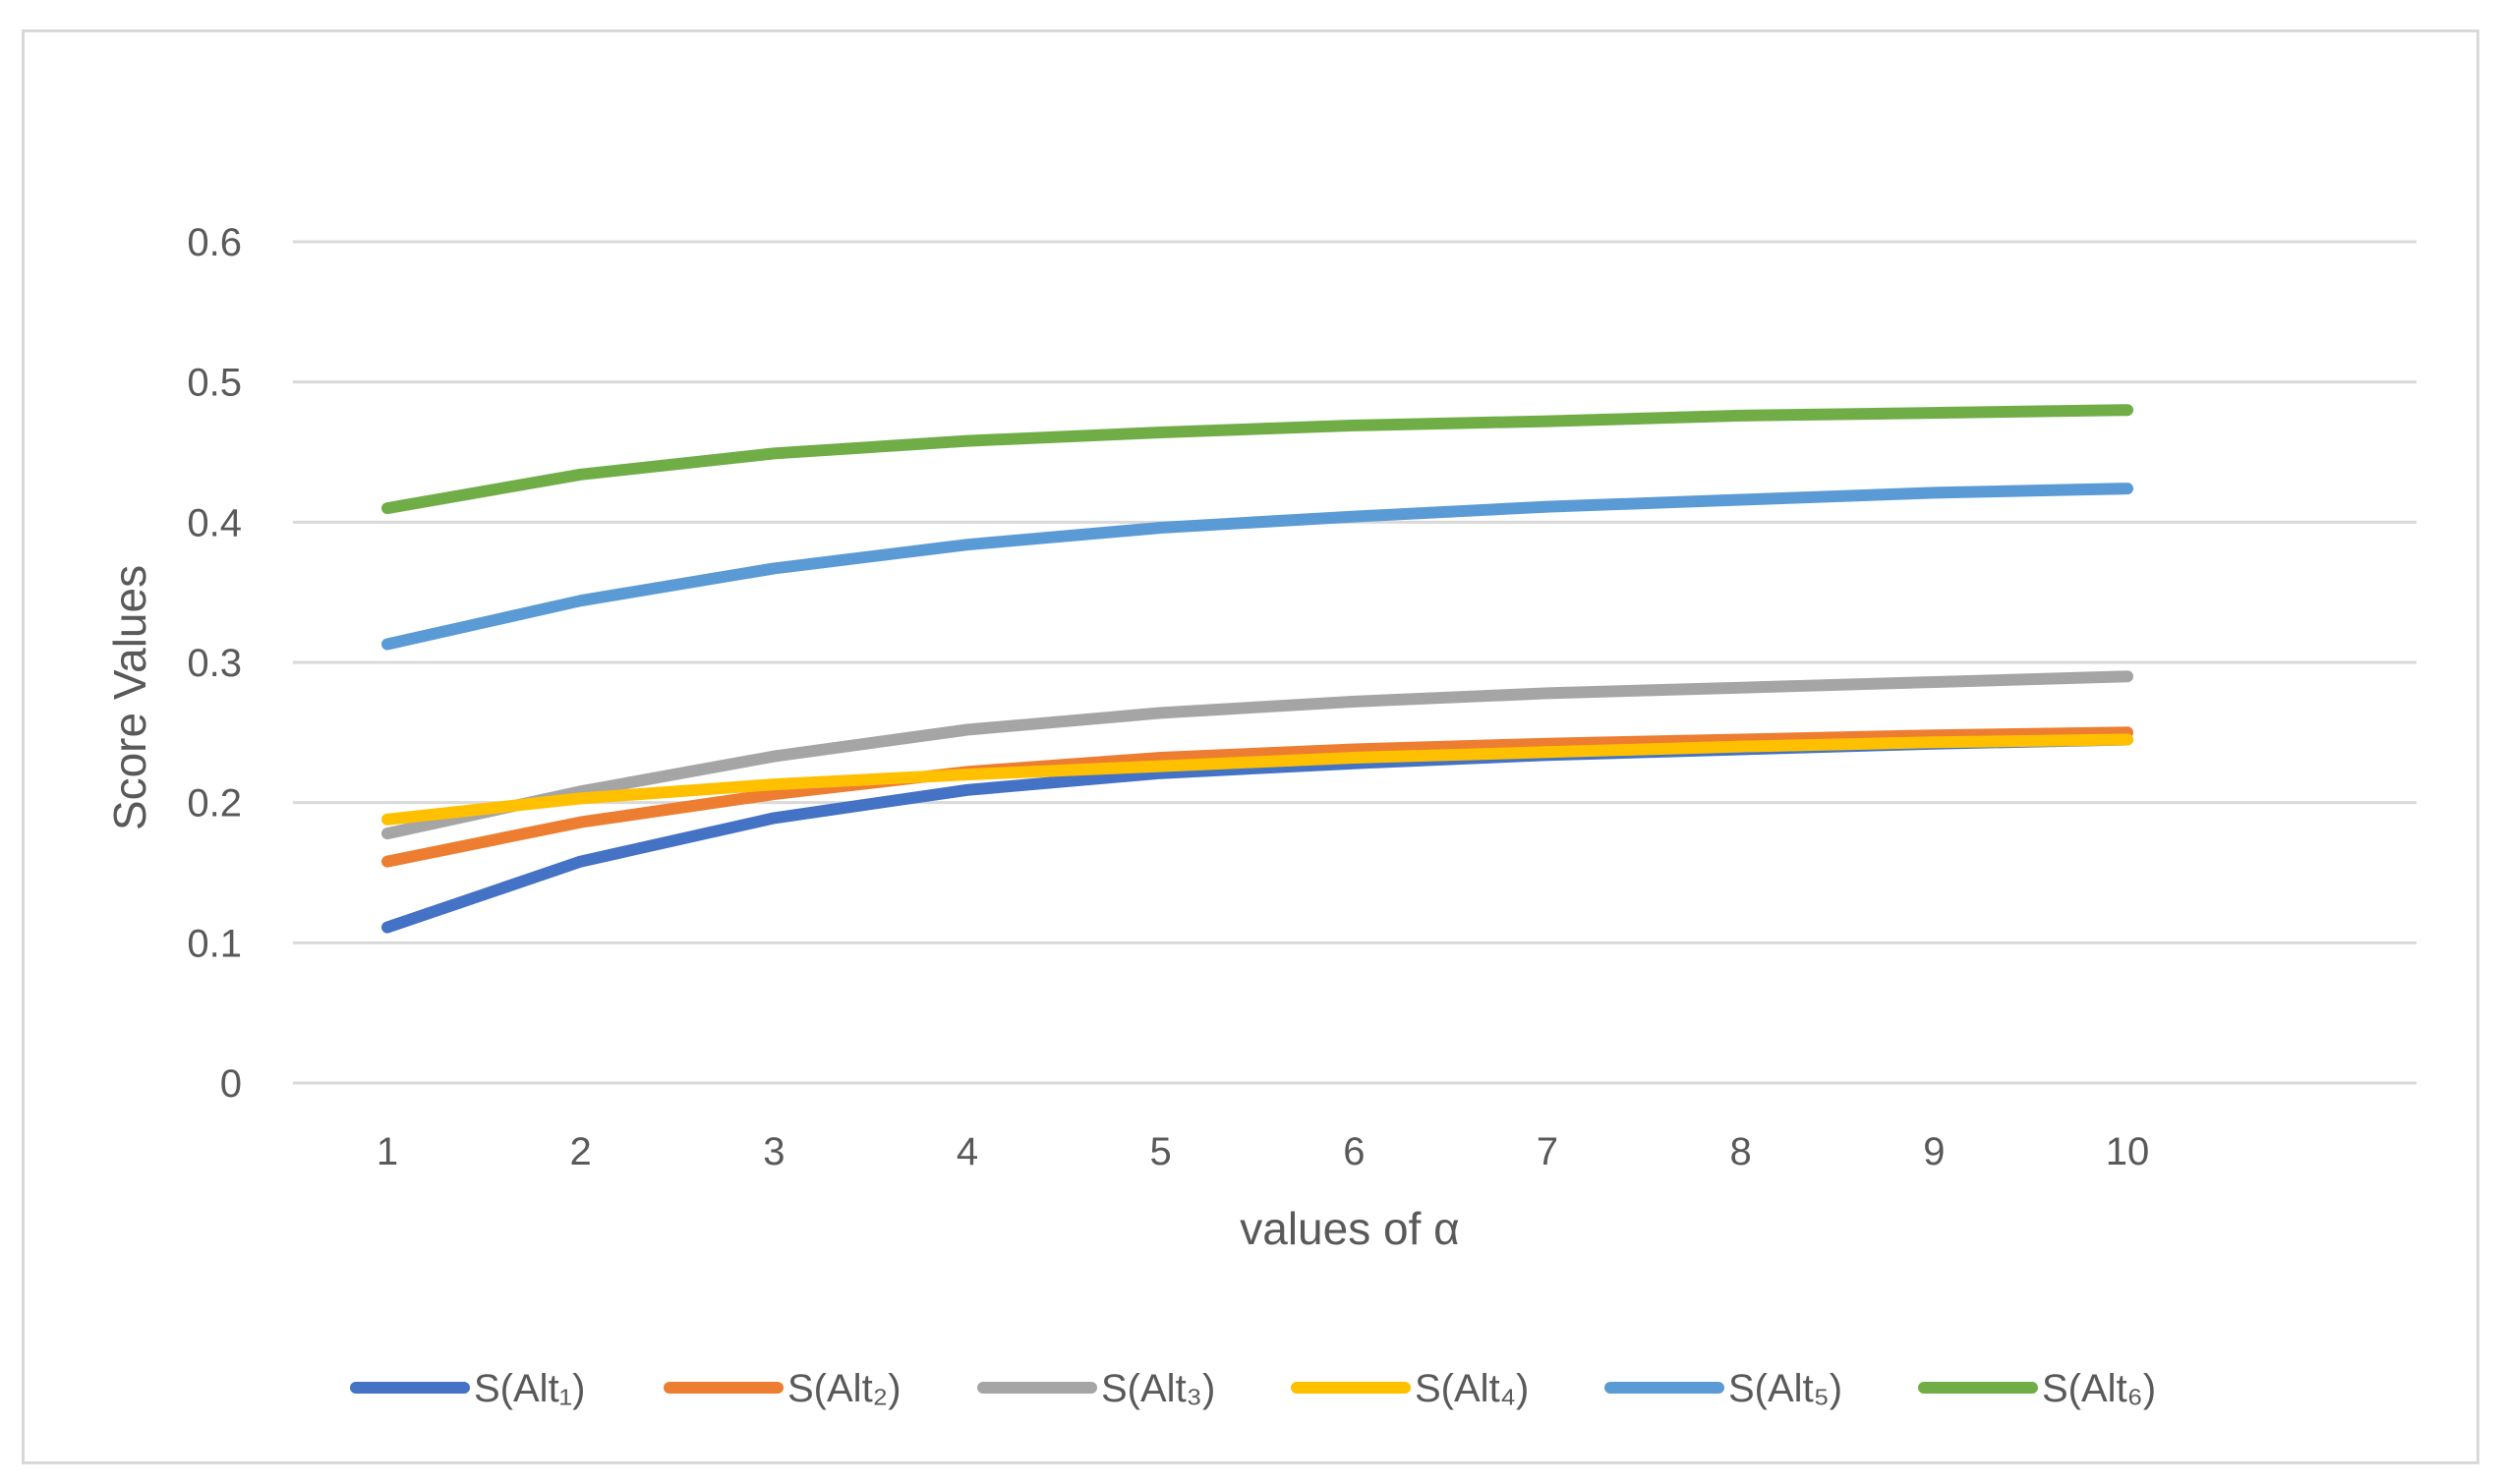 This screenshot has height=1484, width=2501. What do you see at coordinates (214, 943) in the screenshot?
I see `y-tick-label: 0.1` at bounding box center [214, 943].